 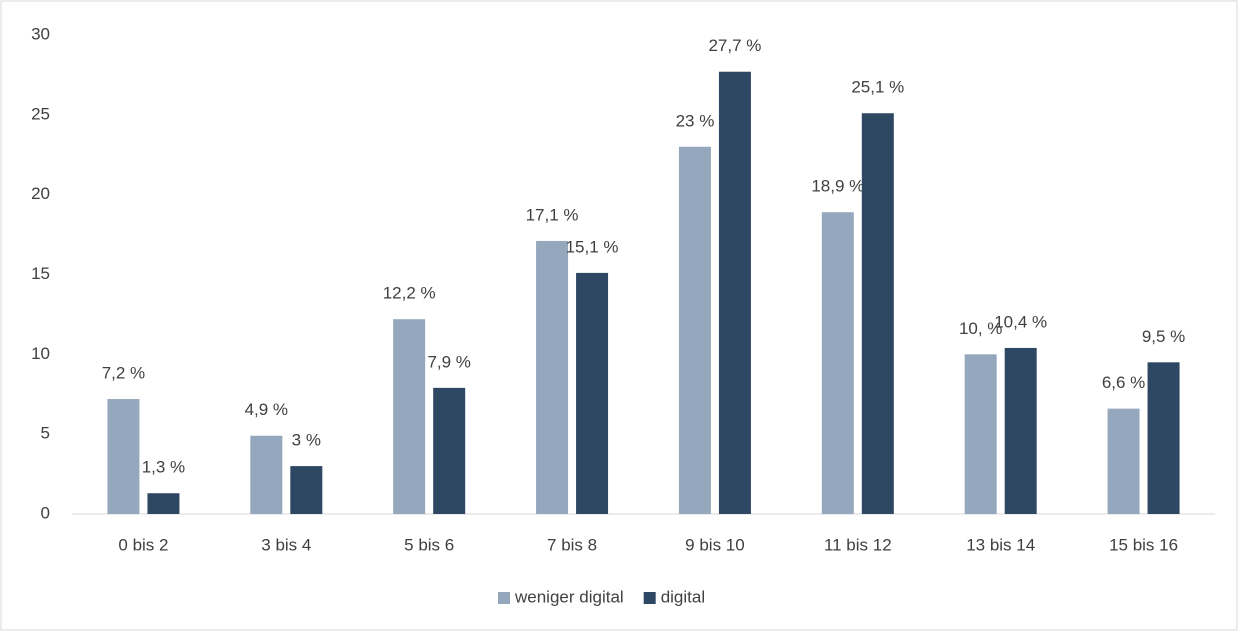 What do you see at coordinates (1143, 544) in the screenshot?
I see `x-tick-label: 15 bis 16` at bounding box center [1143, 544].